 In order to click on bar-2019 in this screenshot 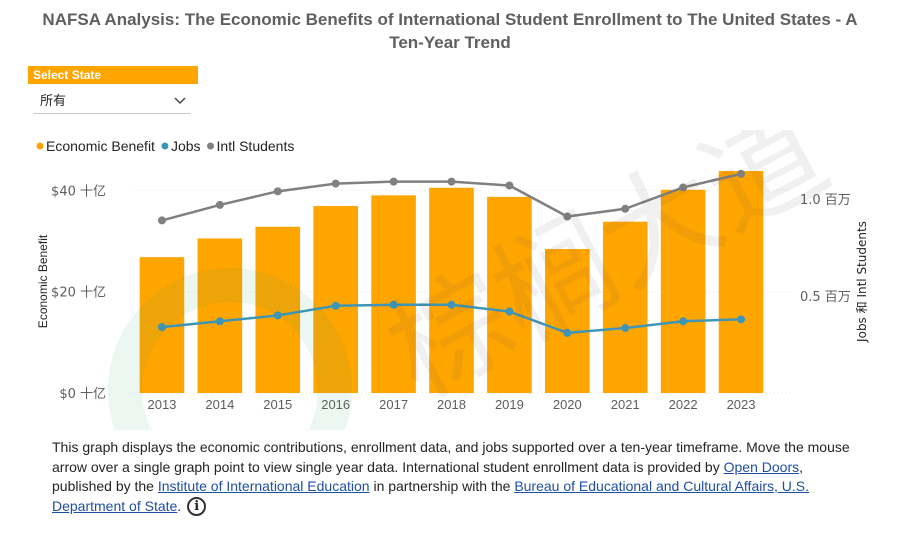, I will do `click(509, 294)`.